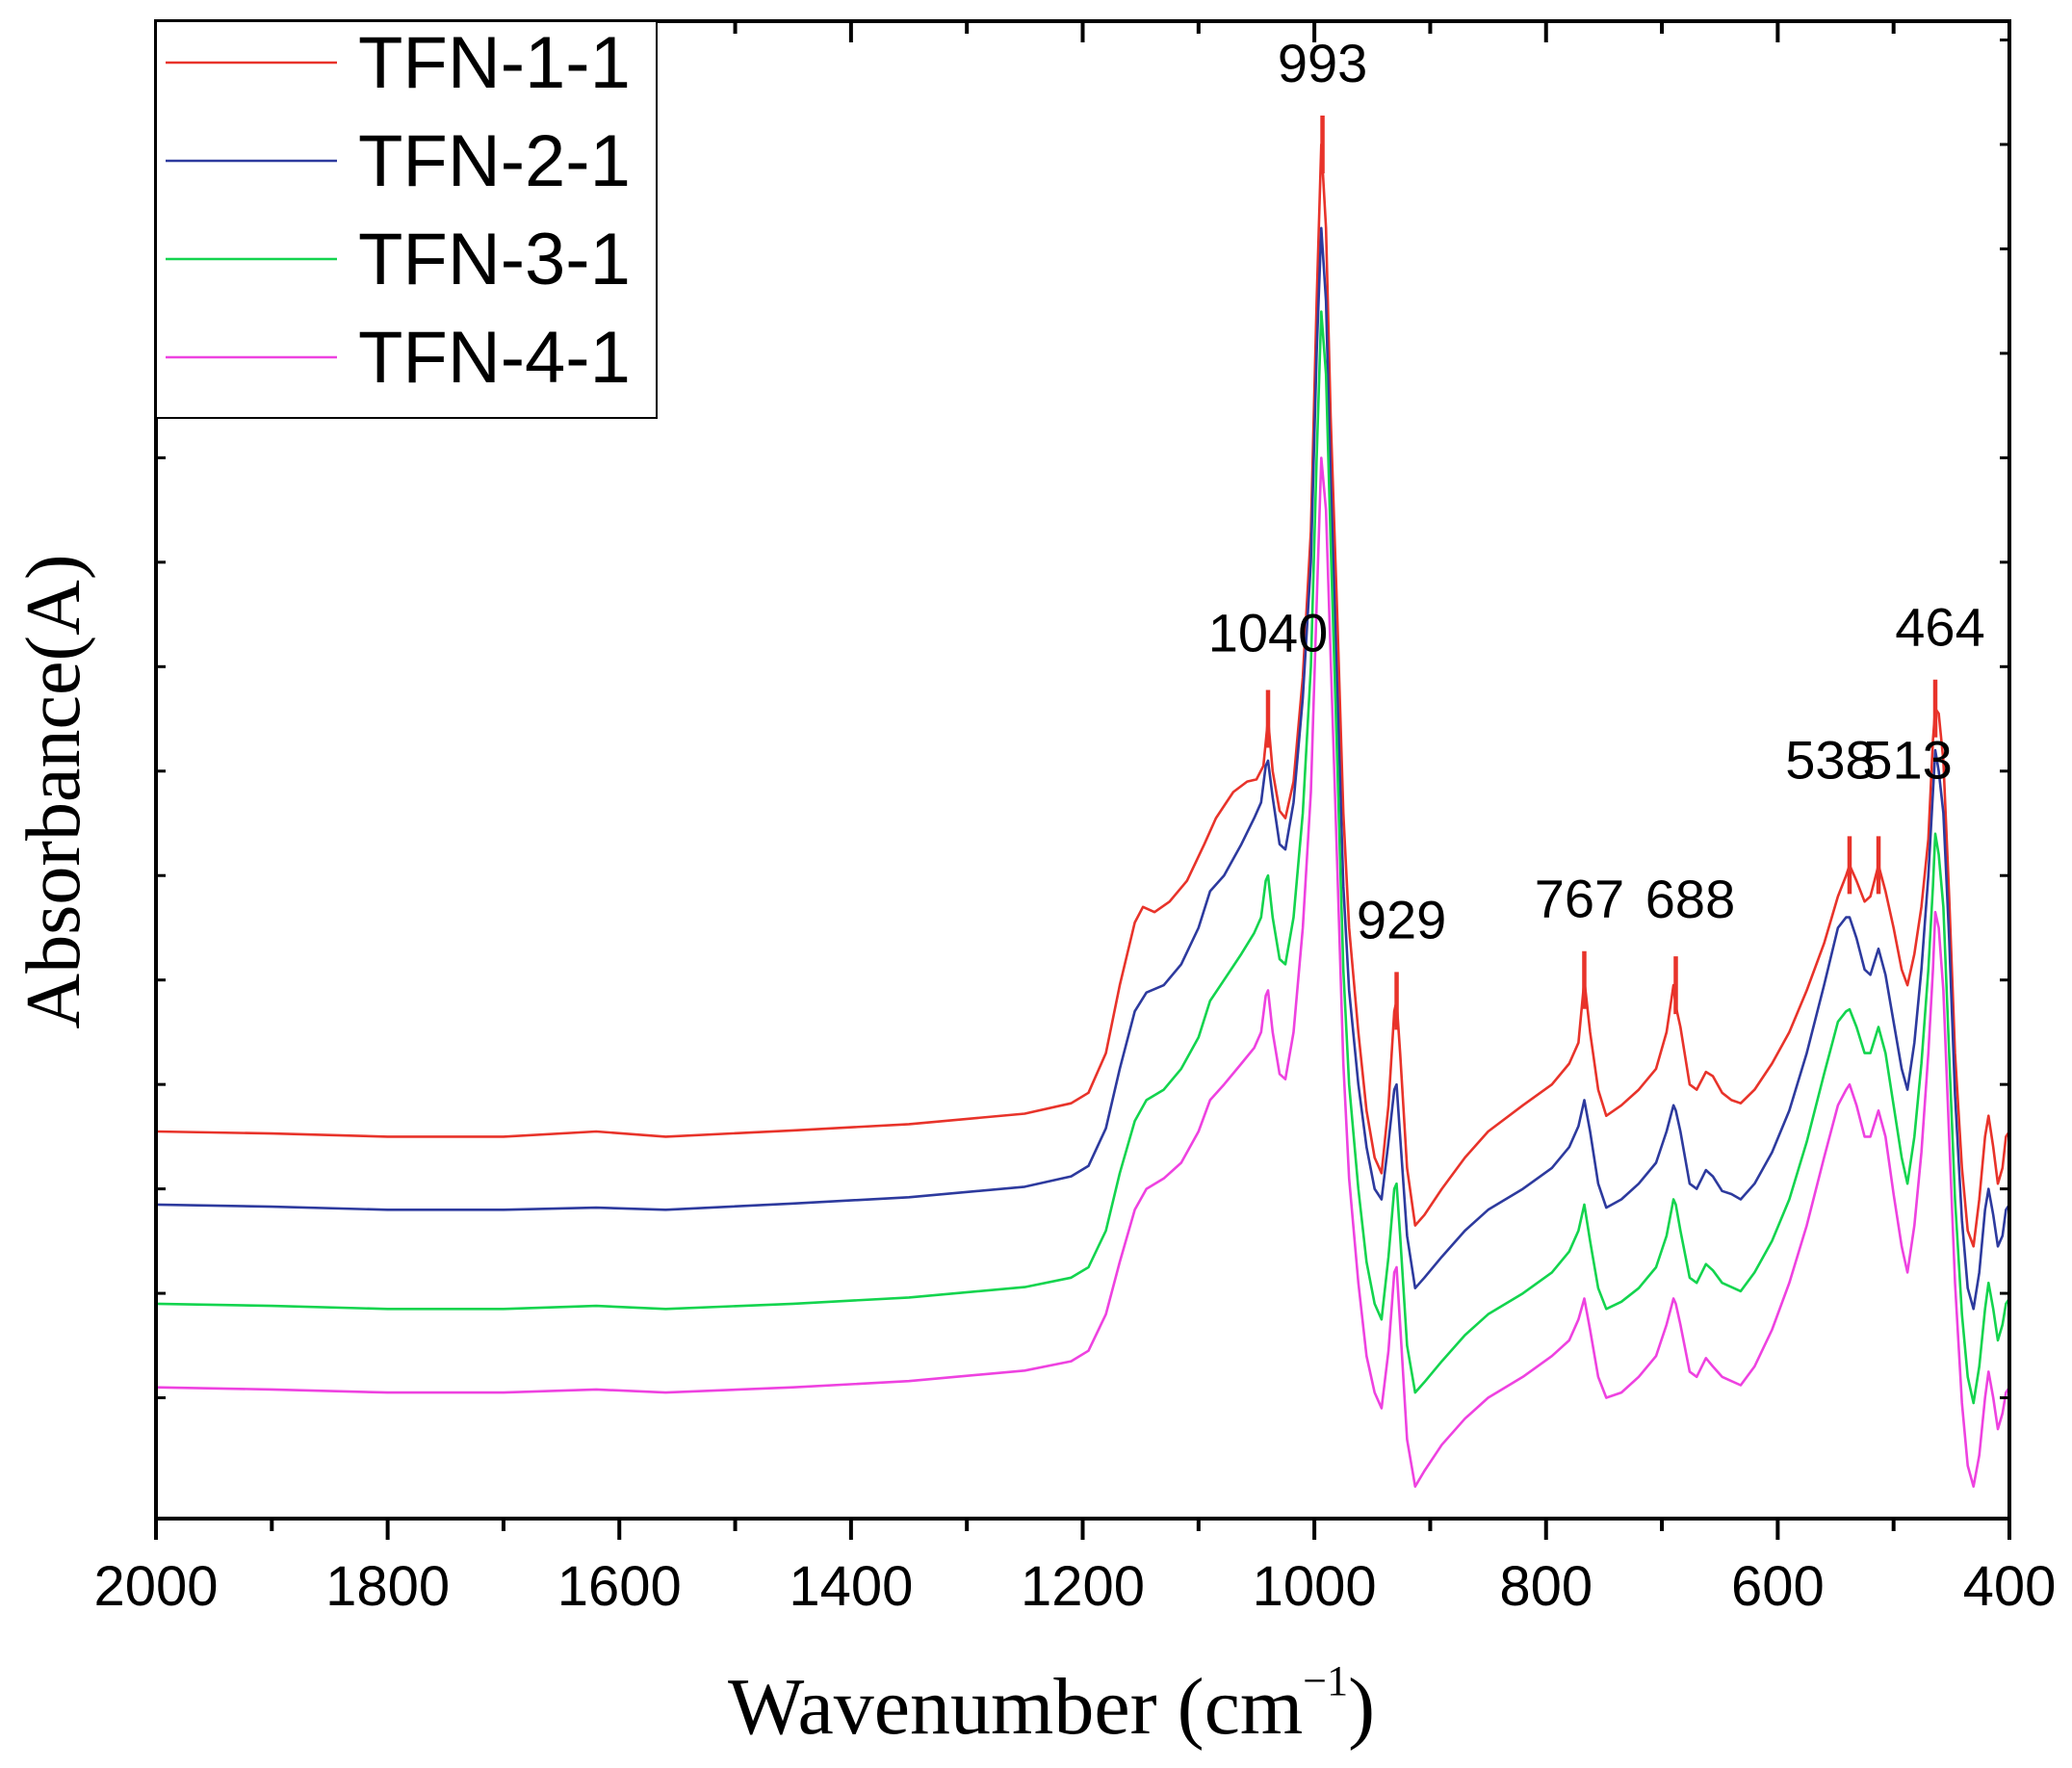 The image size is (2072, 1768). I want to click on peak-label-993: 993, so click(1322, 63).